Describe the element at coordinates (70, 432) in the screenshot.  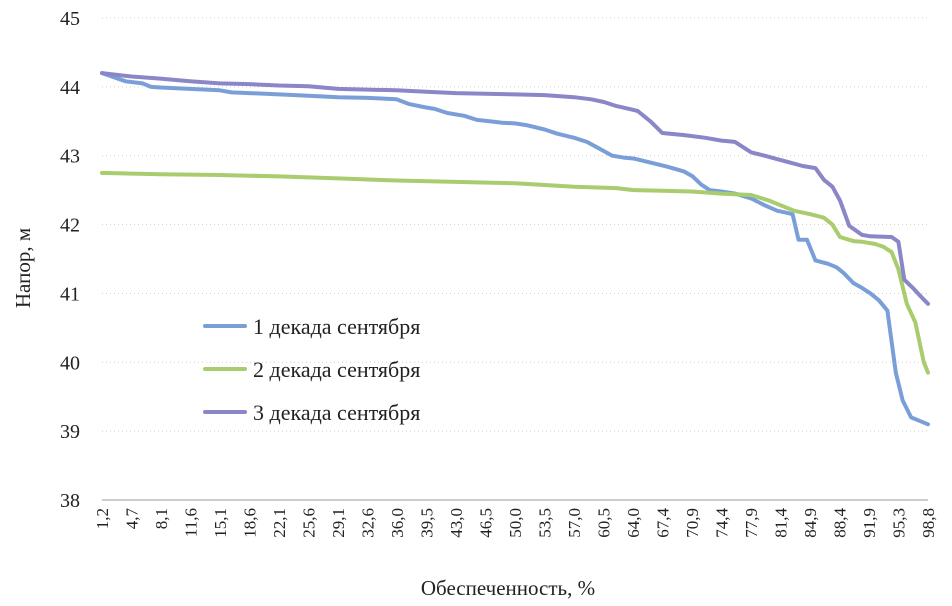
I see `y-tick-label: 39` at that location.